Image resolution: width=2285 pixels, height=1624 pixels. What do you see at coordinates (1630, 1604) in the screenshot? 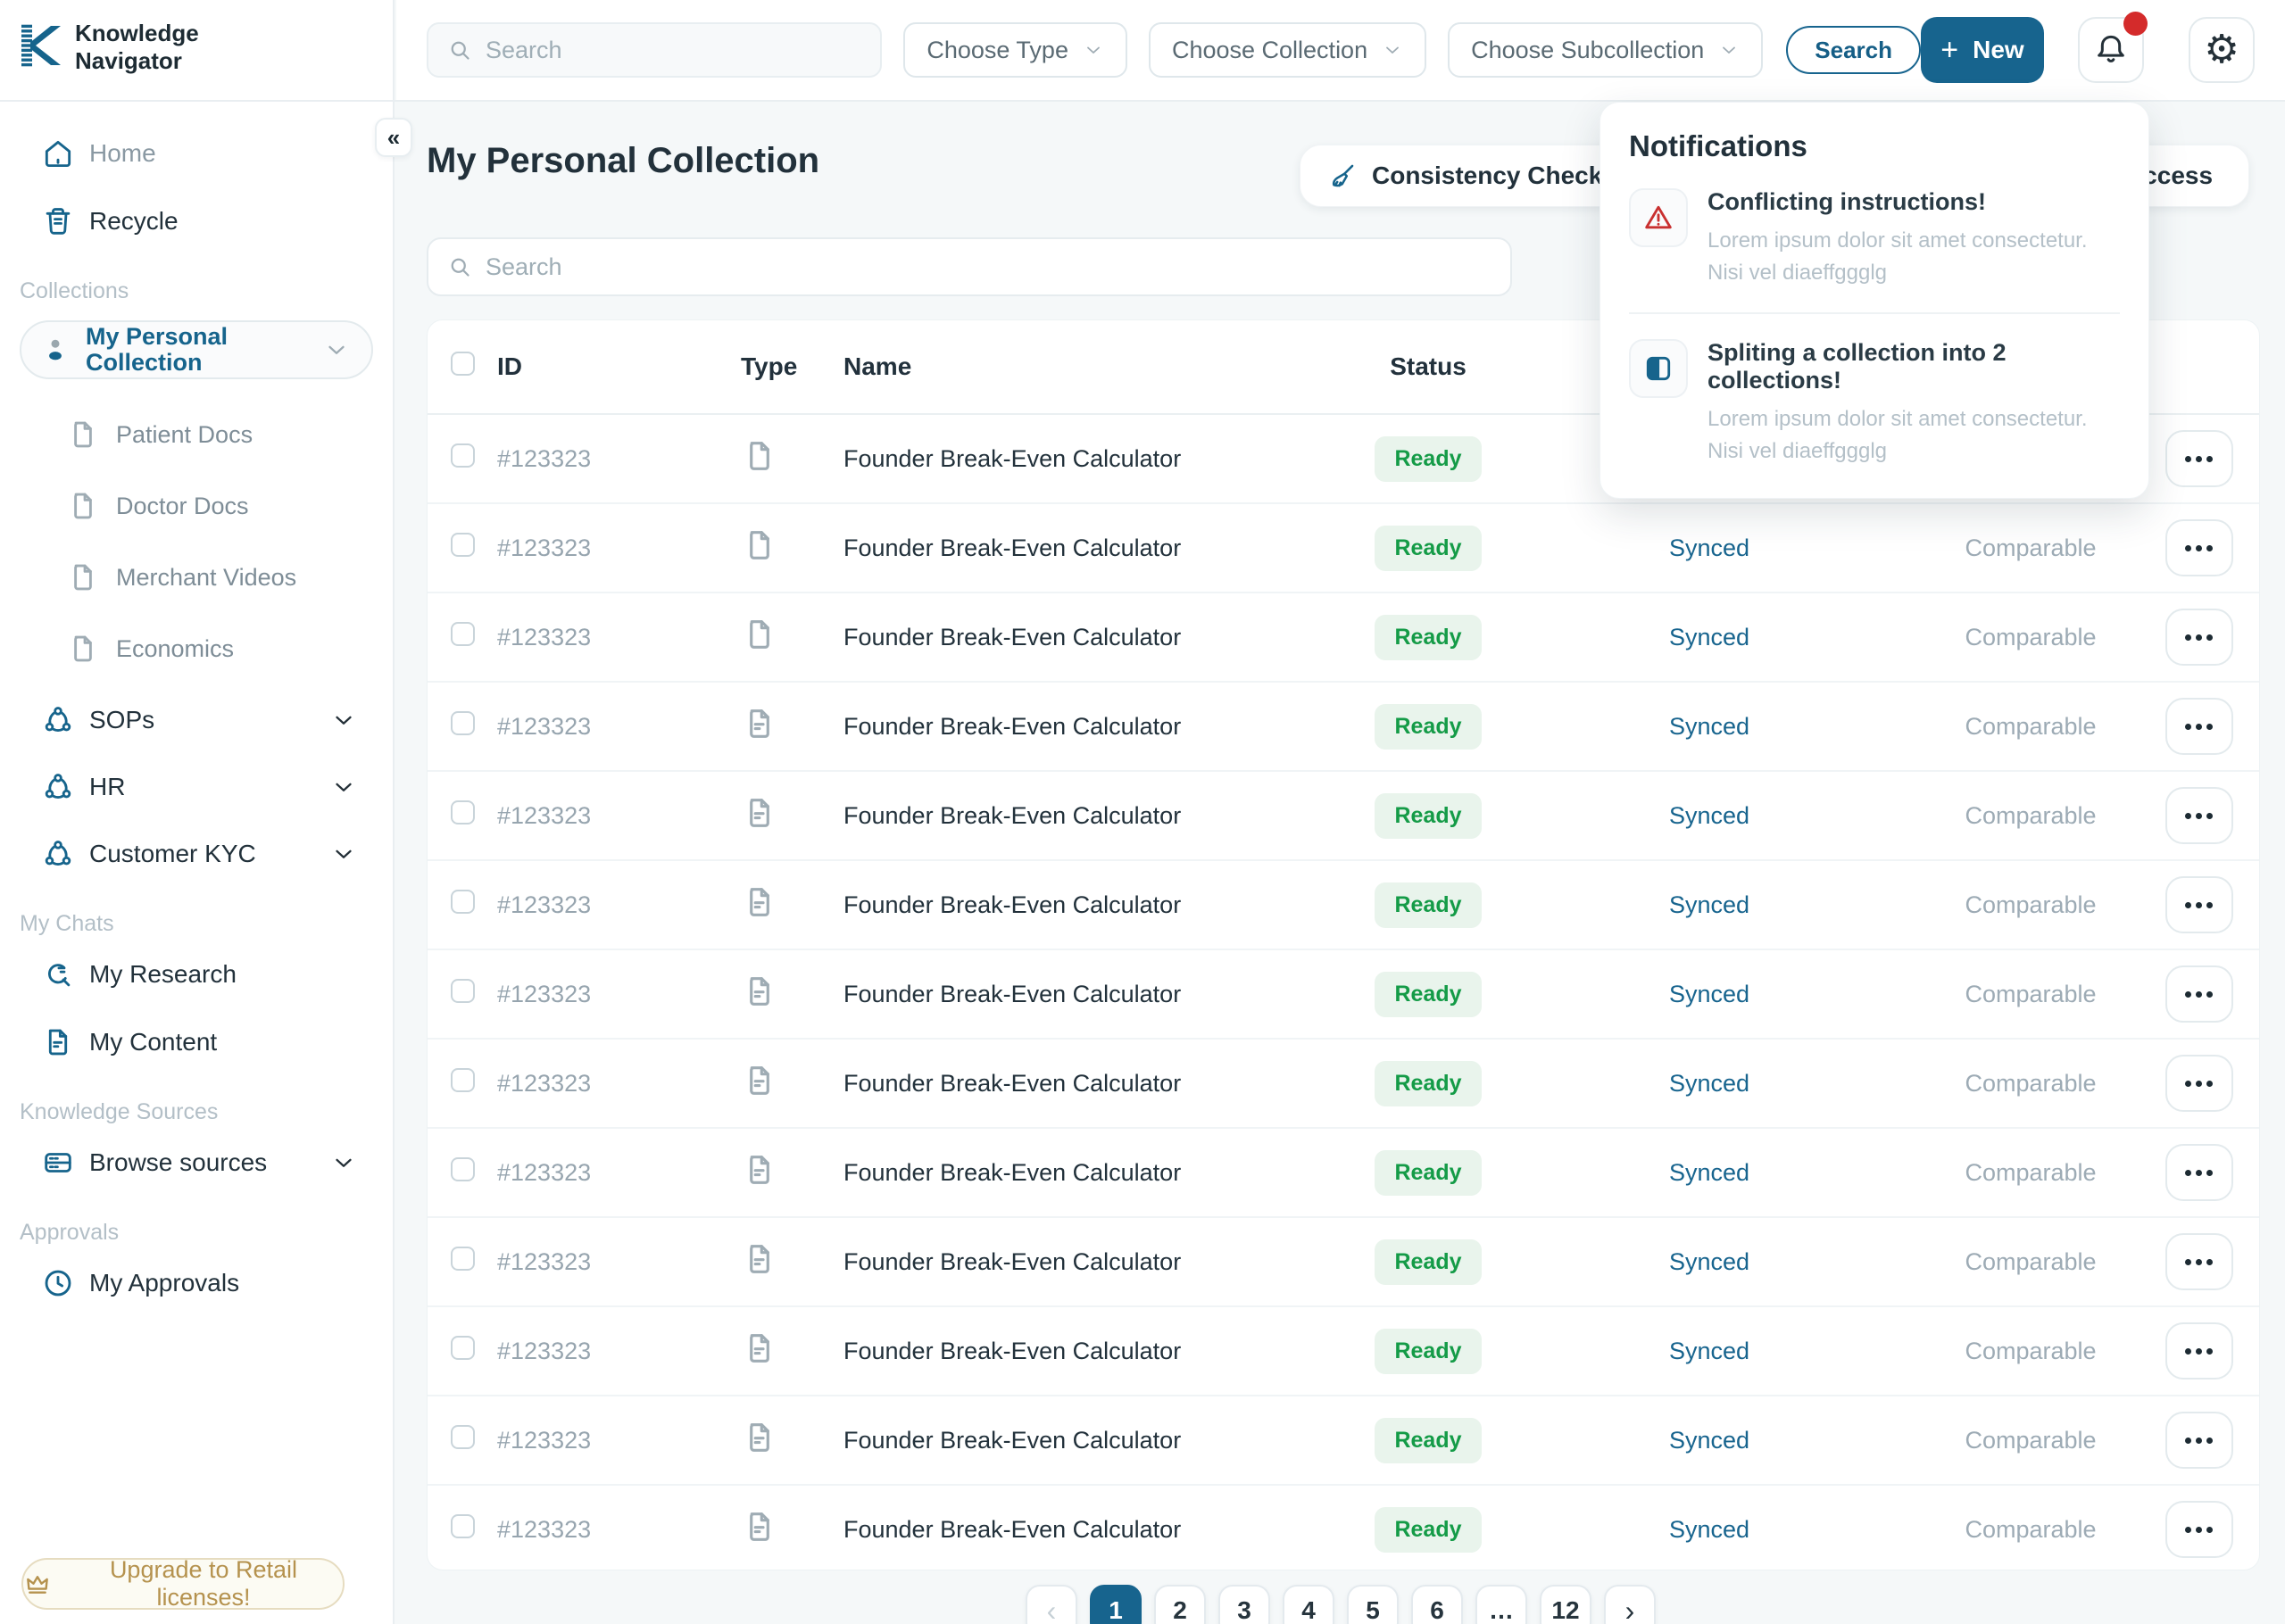
I see `pagination-button: ›` at bounding box center [1630, 1604].